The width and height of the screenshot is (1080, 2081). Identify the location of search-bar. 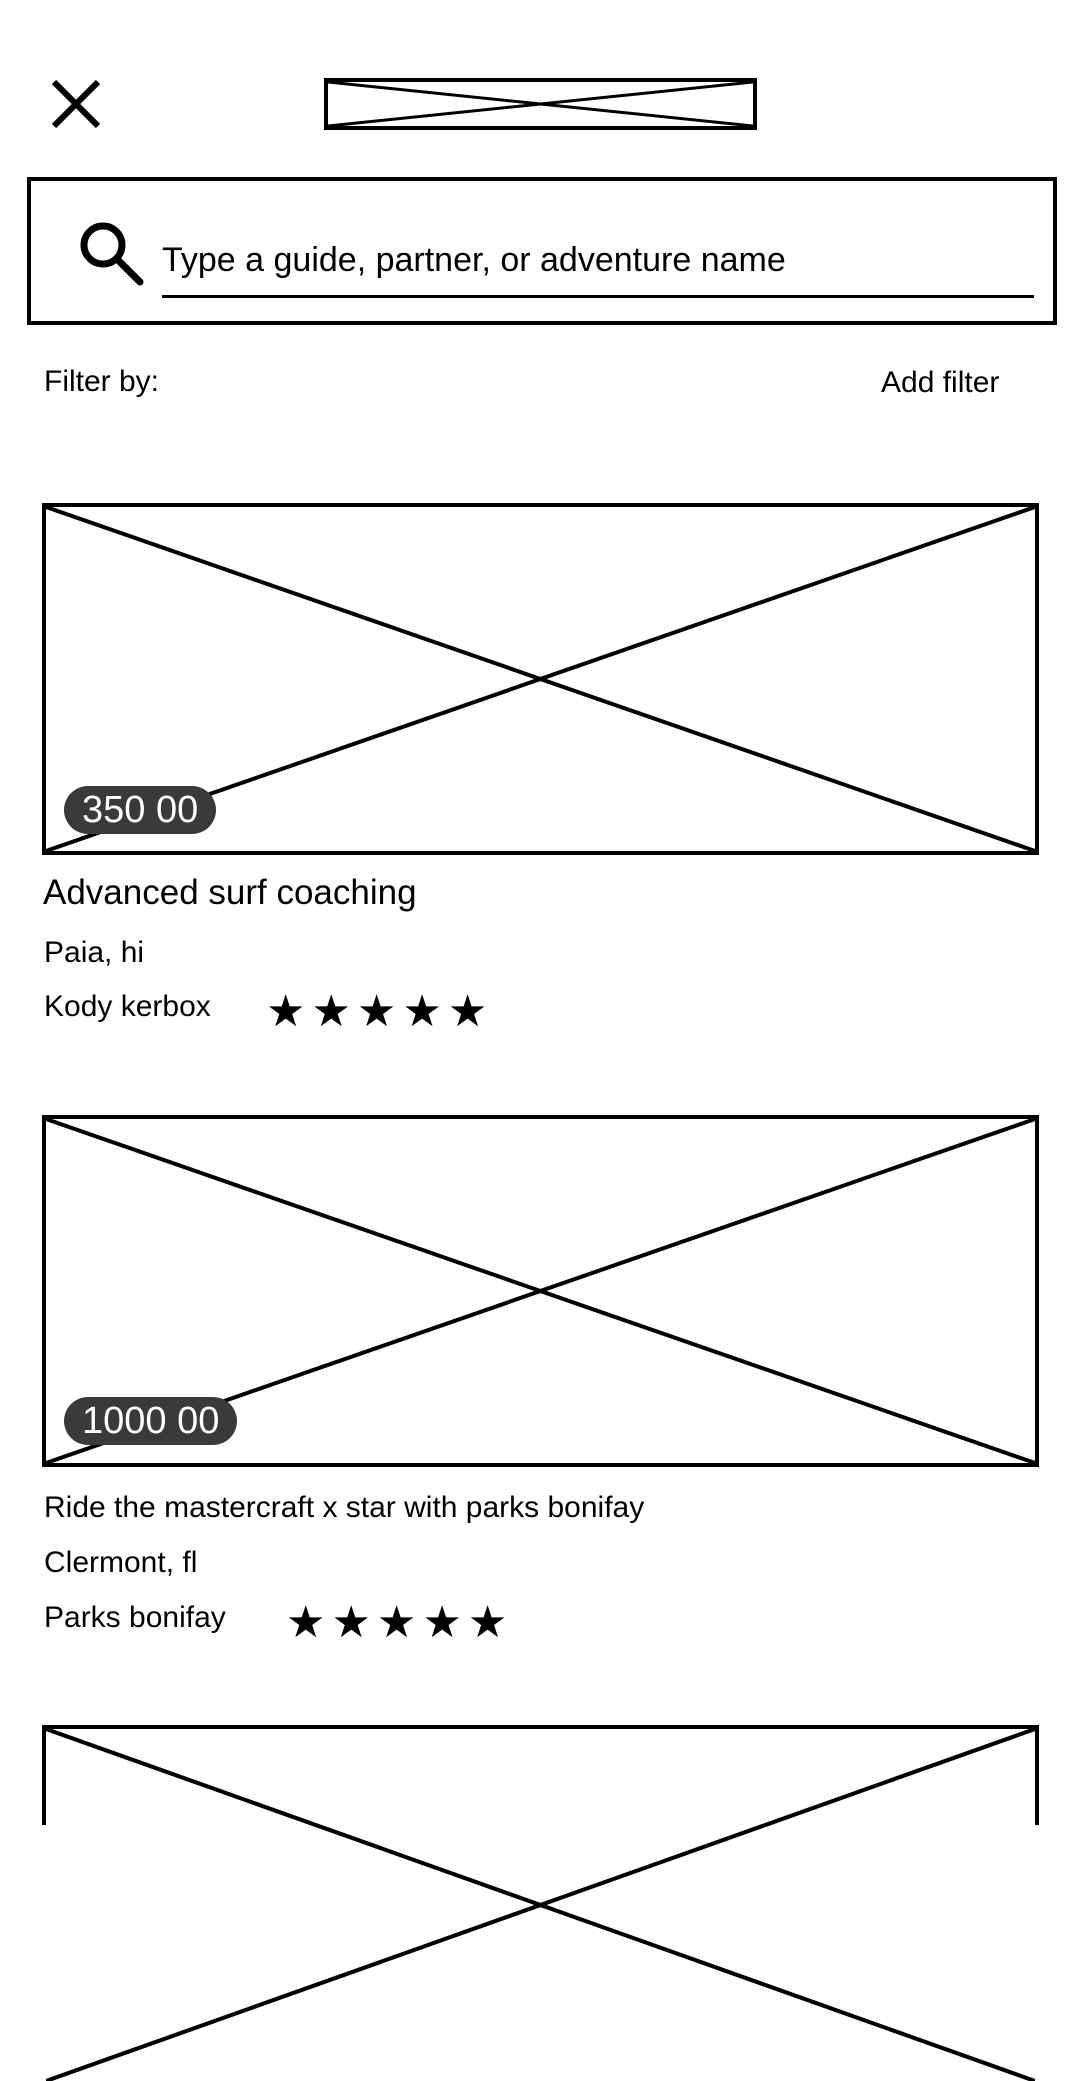
(542, 251).